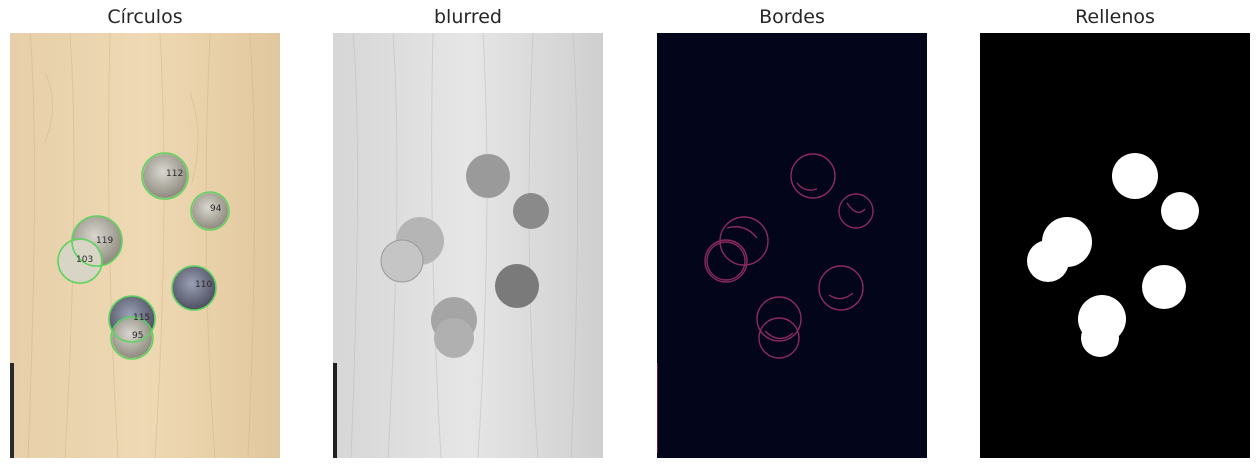 The image size is (1260, 468). What do you see at coordinates (145, 17) in the screenshot?
I see `panel-title: Círculos` at bounding box center [145, 17].